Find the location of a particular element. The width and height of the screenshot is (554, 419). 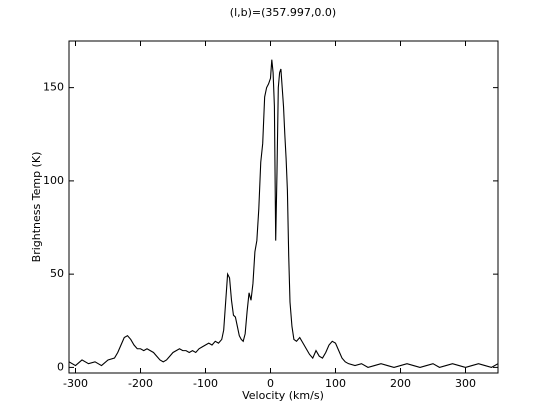

x-tick-label: -200 is located at coordinates (140, 383).